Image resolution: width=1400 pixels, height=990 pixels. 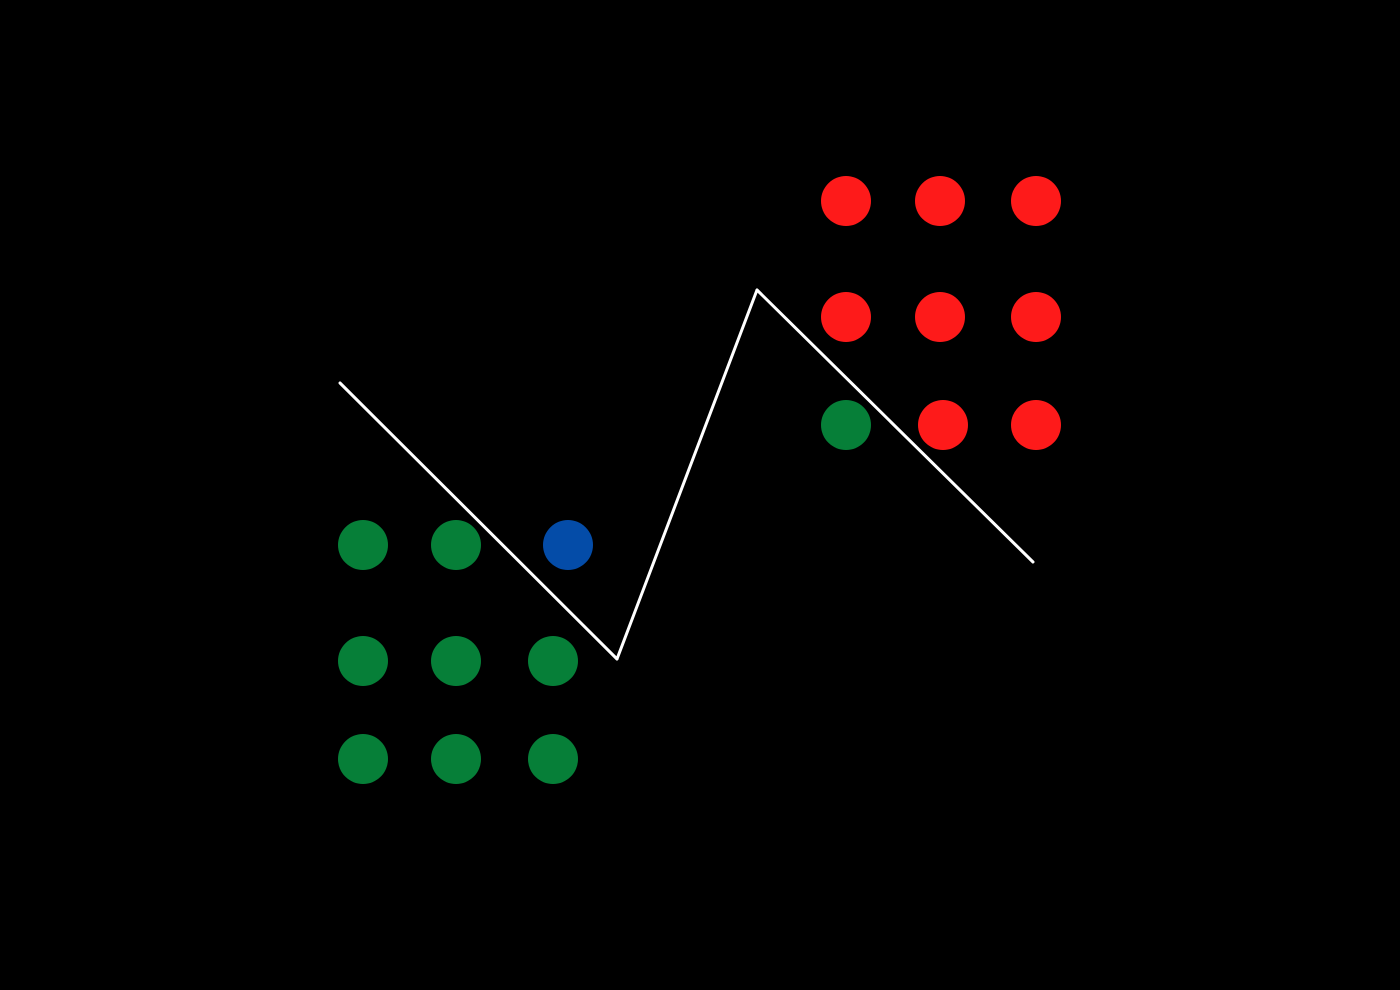 I want to click on green-cluster, so click(x=465, y=652).